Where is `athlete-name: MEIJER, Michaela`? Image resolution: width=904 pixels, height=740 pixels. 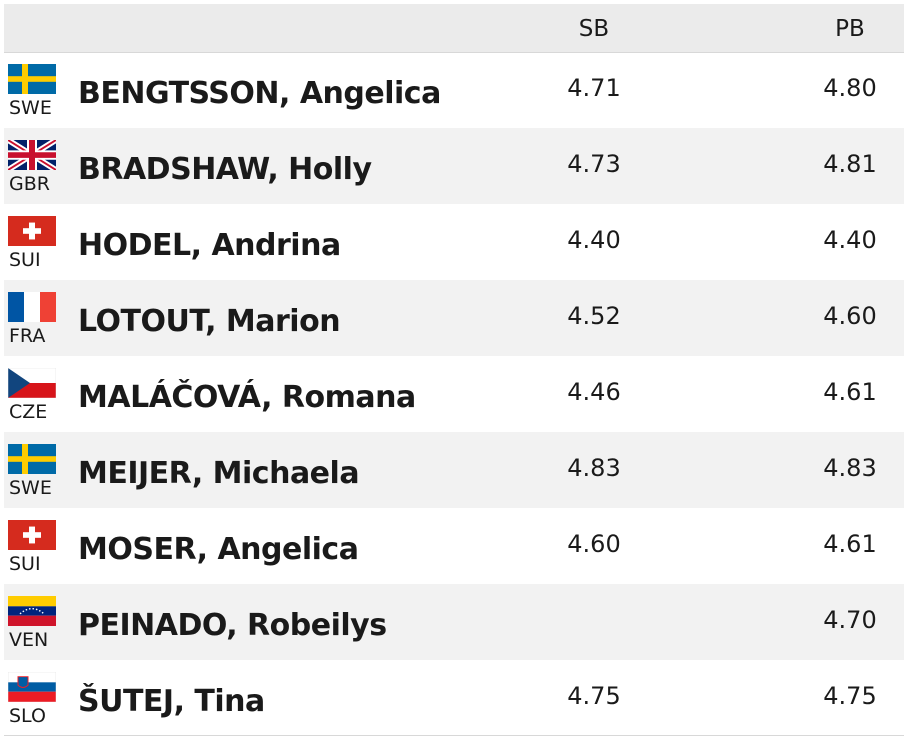 athlete-name: MEIJER, Michaela is located at coordinates (219, 473).